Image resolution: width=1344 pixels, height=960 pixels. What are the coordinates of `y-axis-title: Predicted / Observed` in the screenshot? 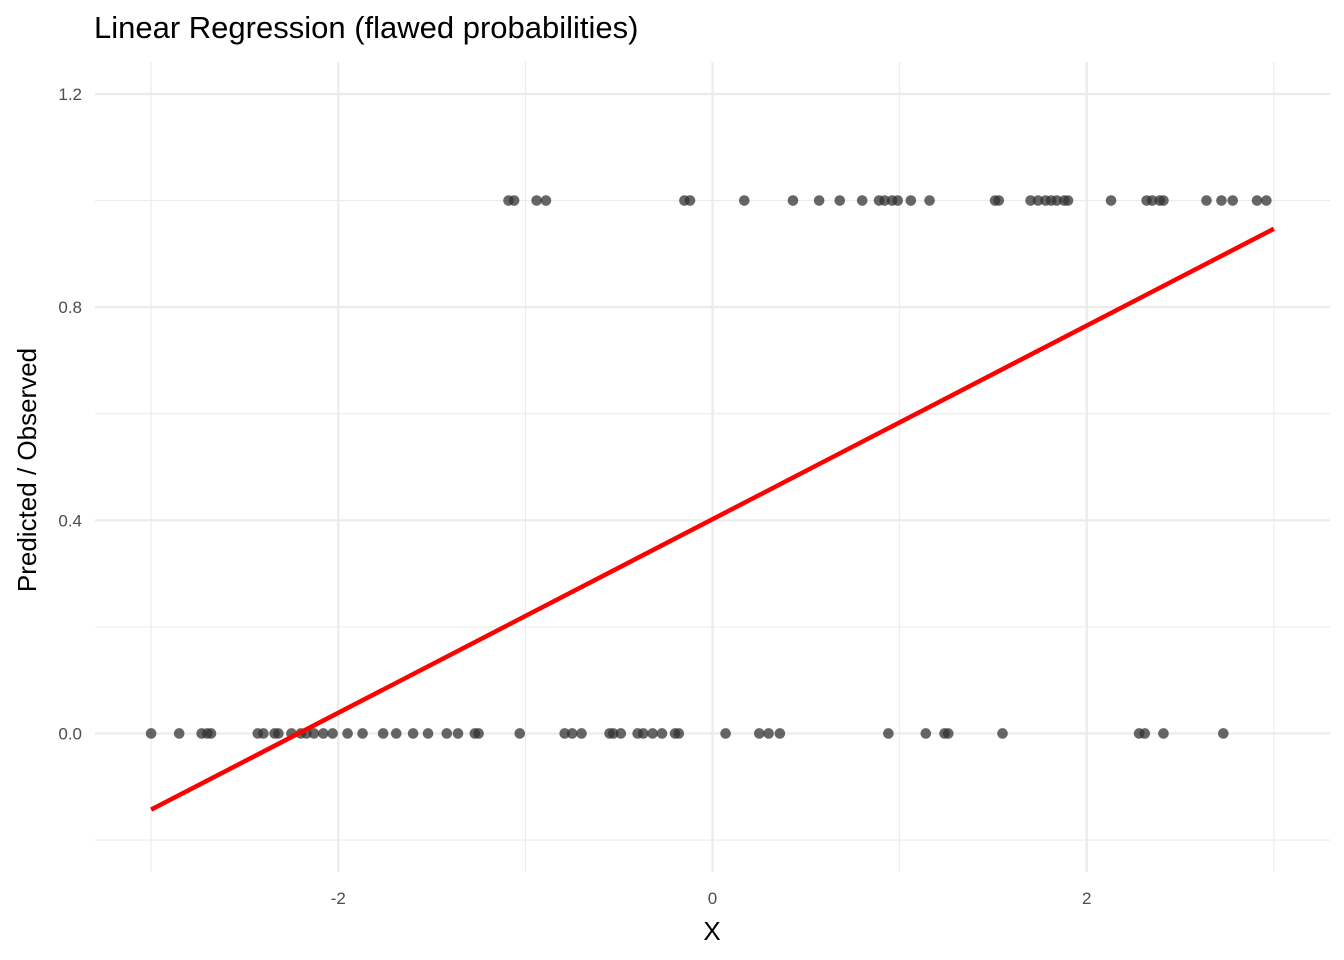 It's located at (27, 470).